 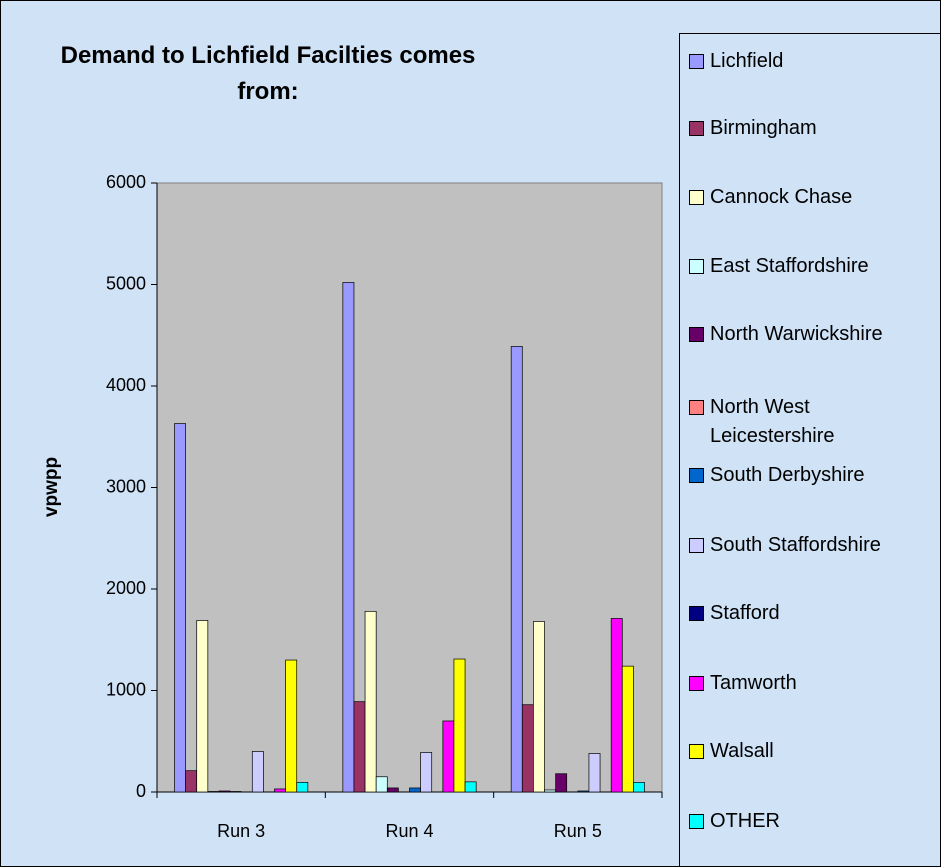 What do you see at coordinates (745, 821) in the screenshot?
I see `legend-label: OTHER` at bounding box center [745, 821].